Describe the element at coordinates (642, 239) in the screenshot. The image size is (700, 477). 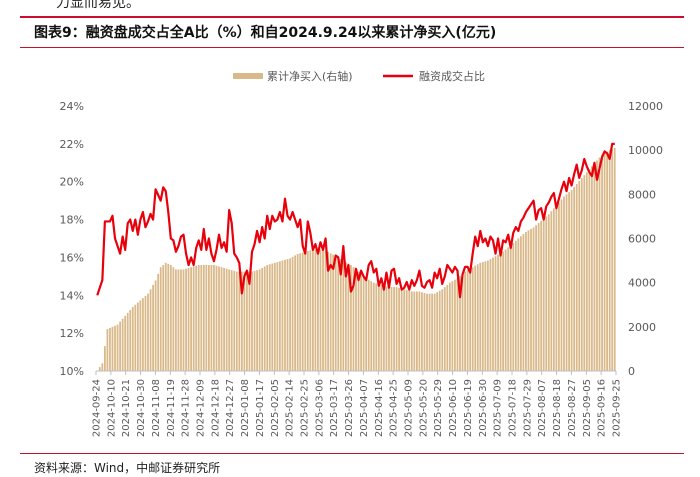
I see `right-axis-tick-label: 6000` at that location.